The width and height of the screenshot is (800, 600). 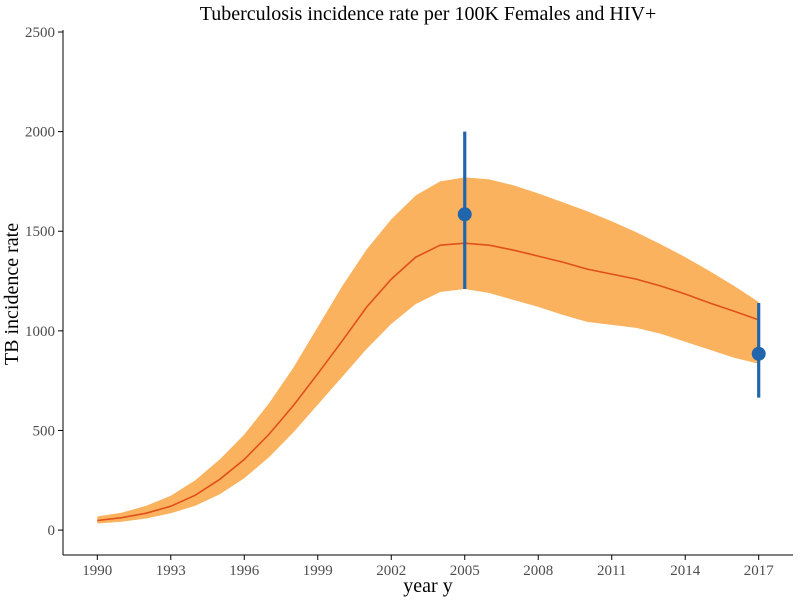 I want to click on y-tick-label: 1000, so click(x=40, y=332).